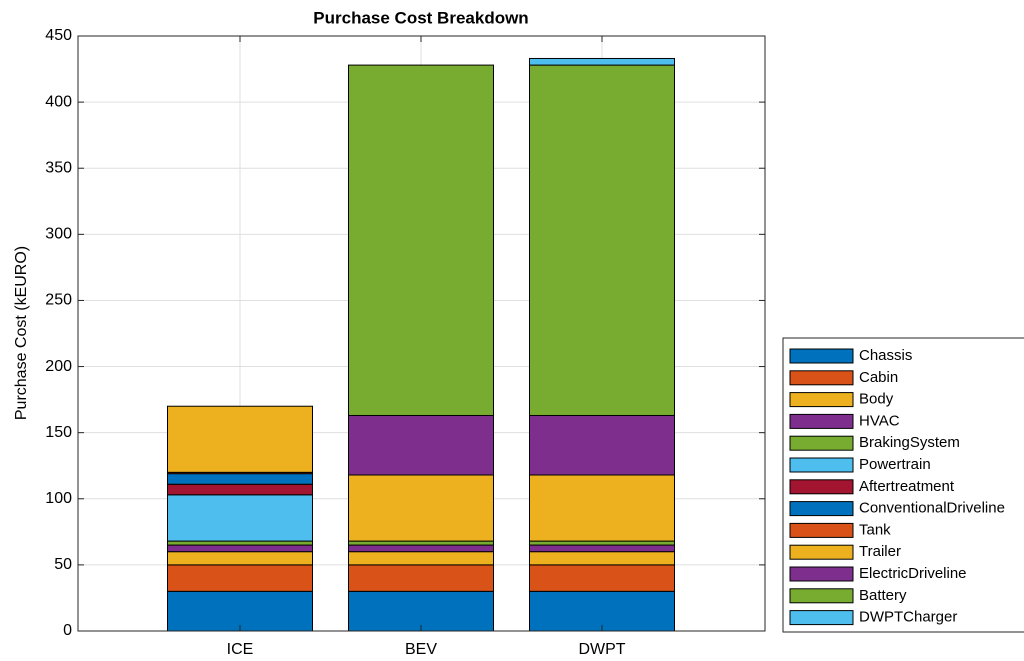 This screenshot has height=661, width=1024. Describe the element at coordinates (913, 573) in the screenshot. I see `legend-label: ElectricDriveline` at that location.